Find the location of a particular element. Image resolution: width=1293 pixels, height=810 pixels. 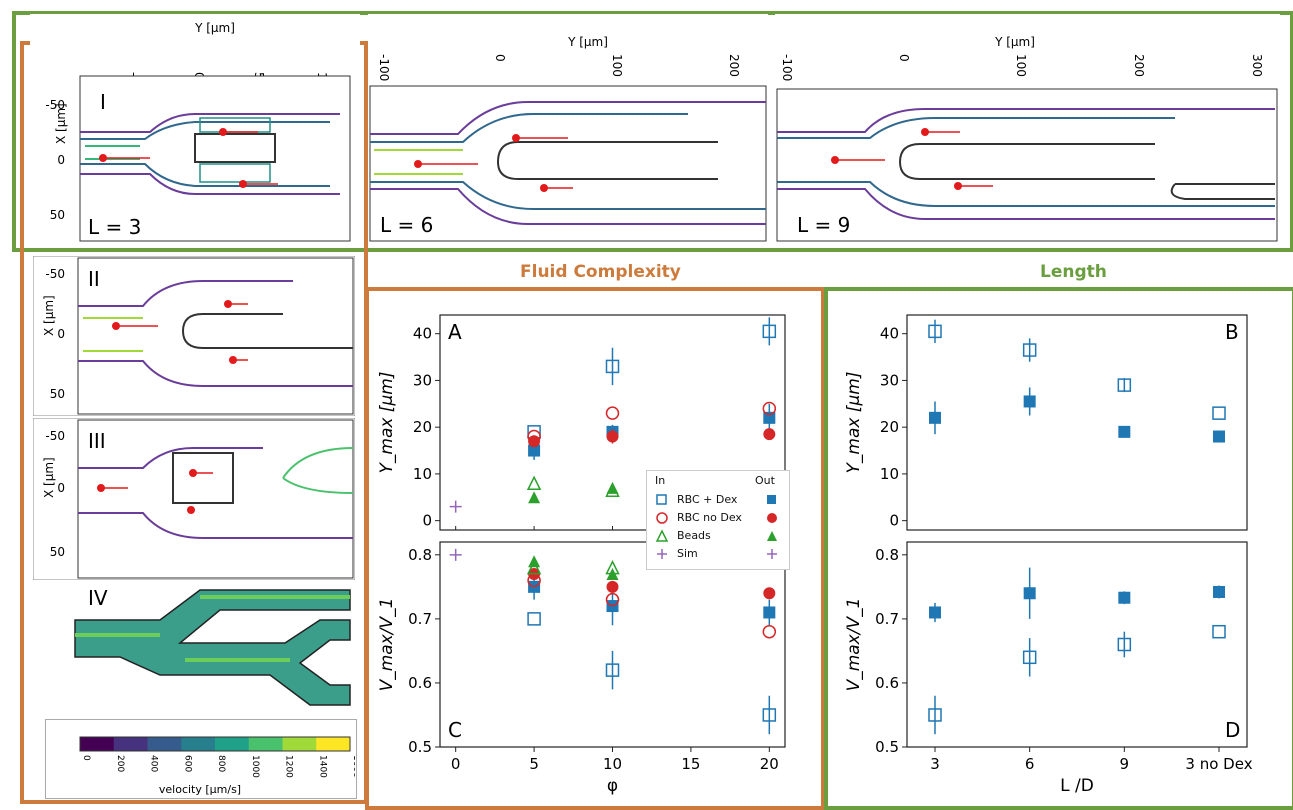

svg-text: 0 is located at coordinates (61, 334).